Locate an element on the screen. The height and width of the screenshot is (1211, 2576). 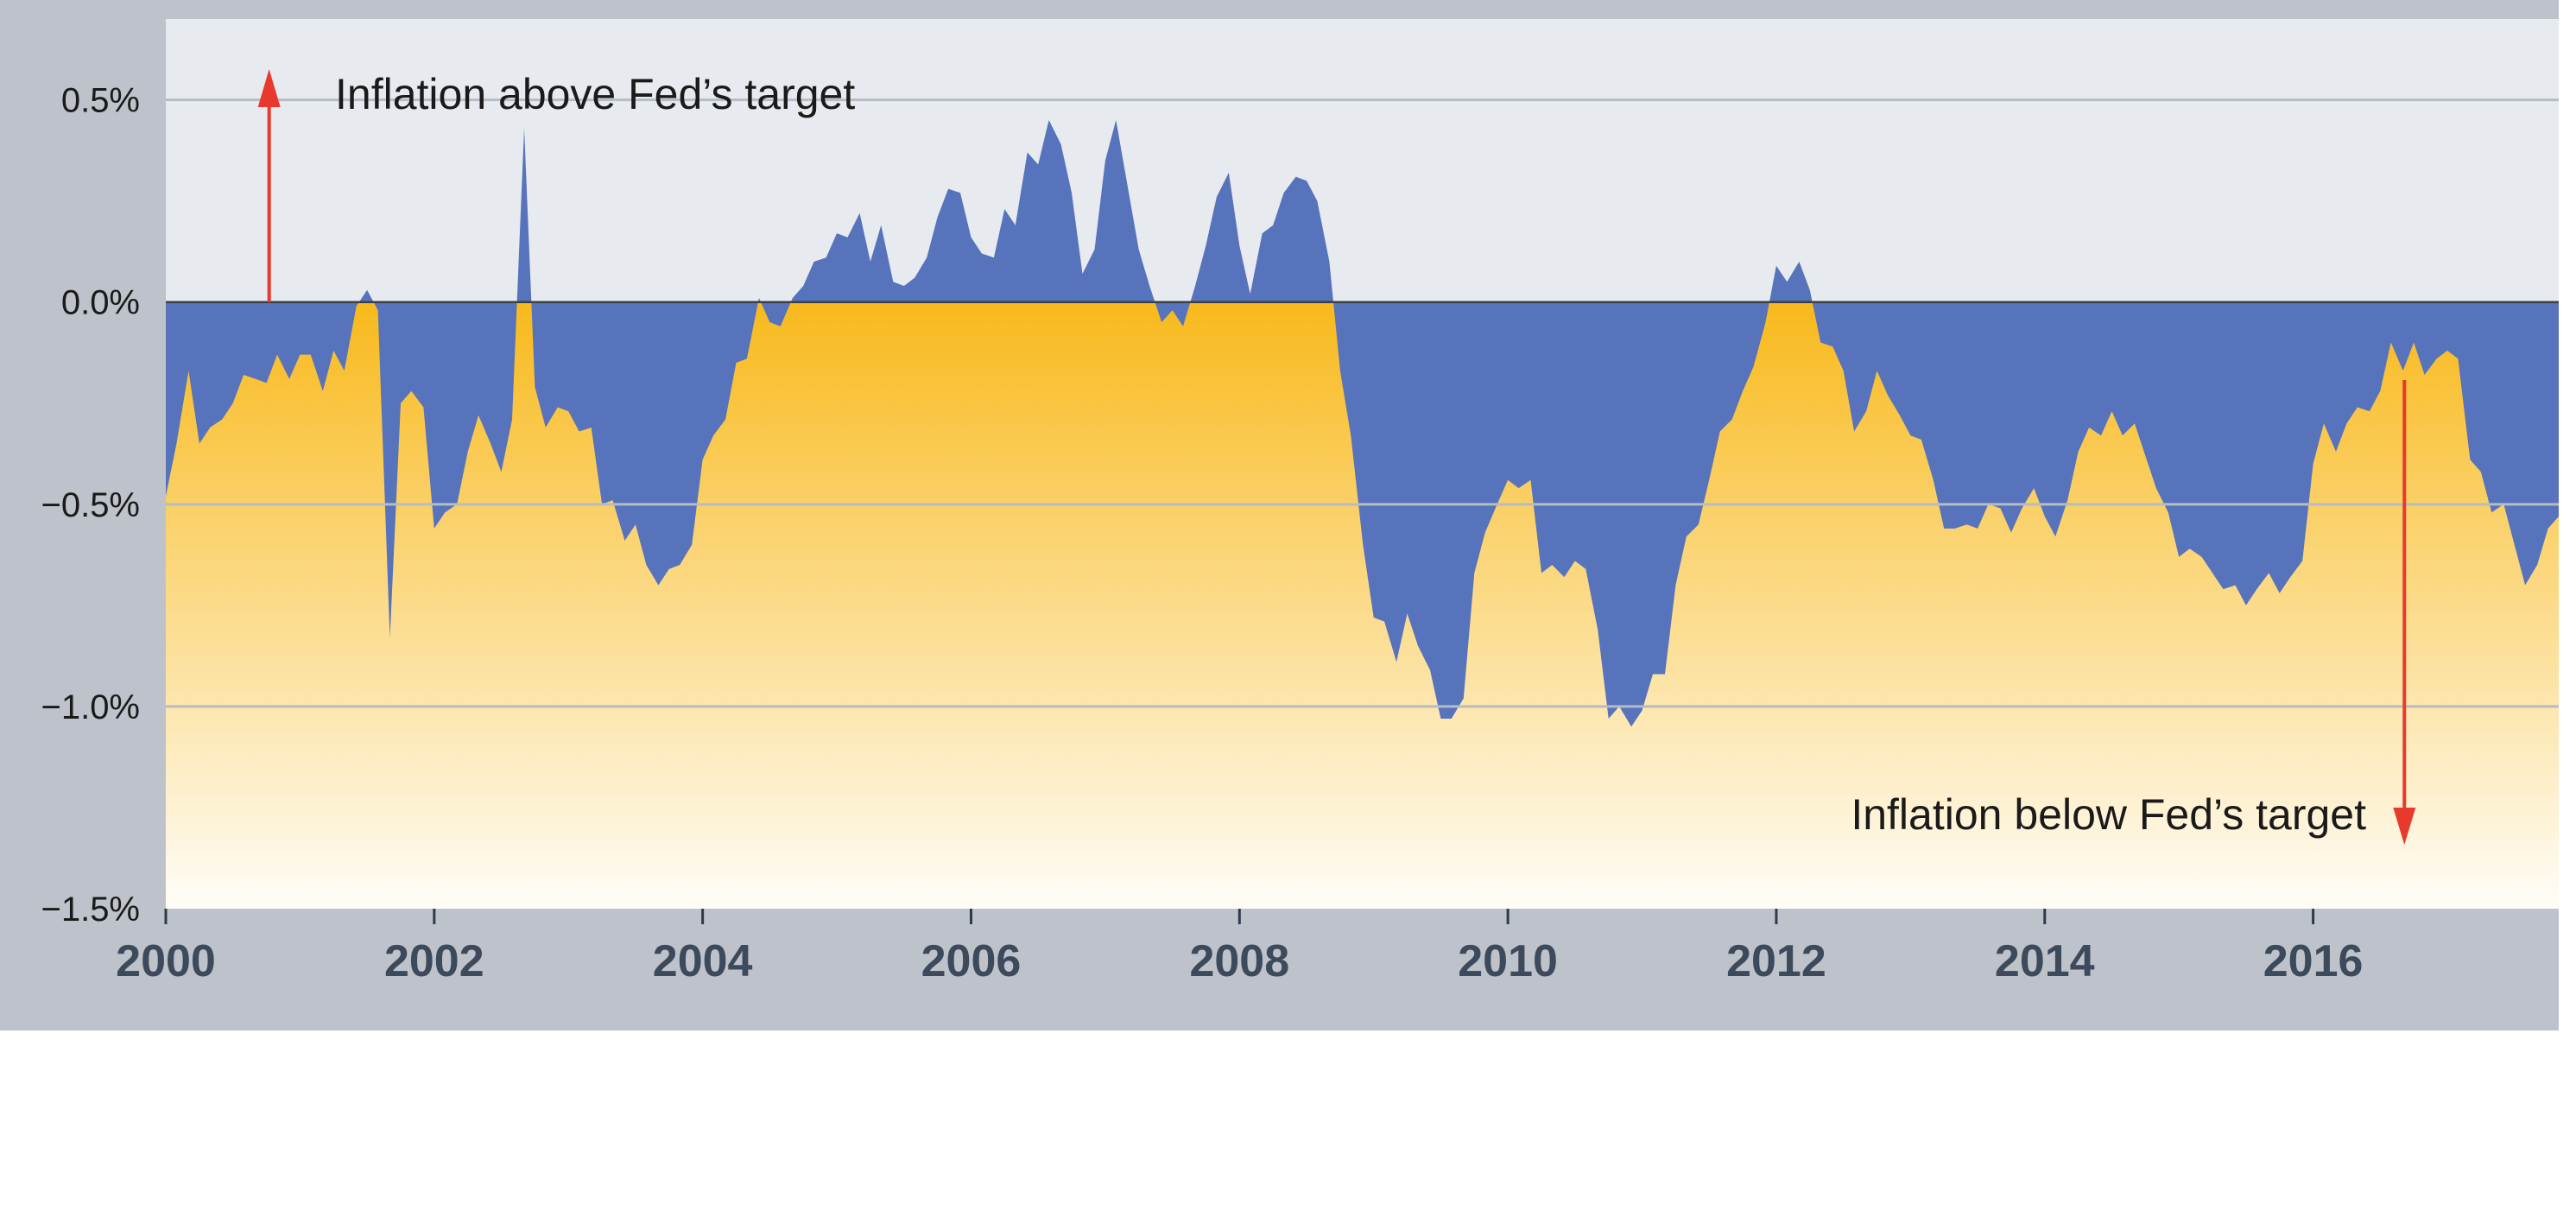
y-tick-label: −1.0% is located at coordinates (90, 707).